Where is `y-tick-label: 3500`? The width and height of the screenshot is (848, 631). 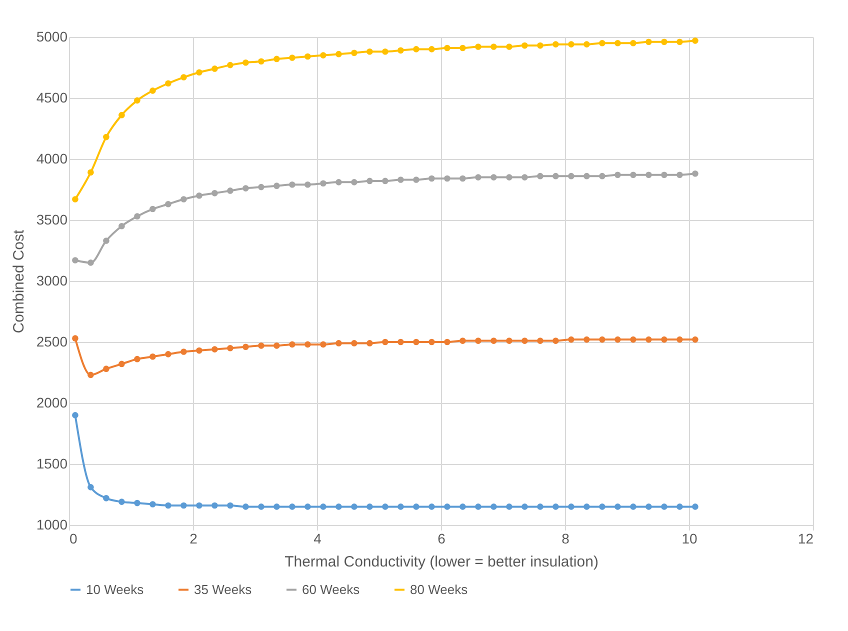 y-tick-label: 3500 is located at coordinates (52, 220).